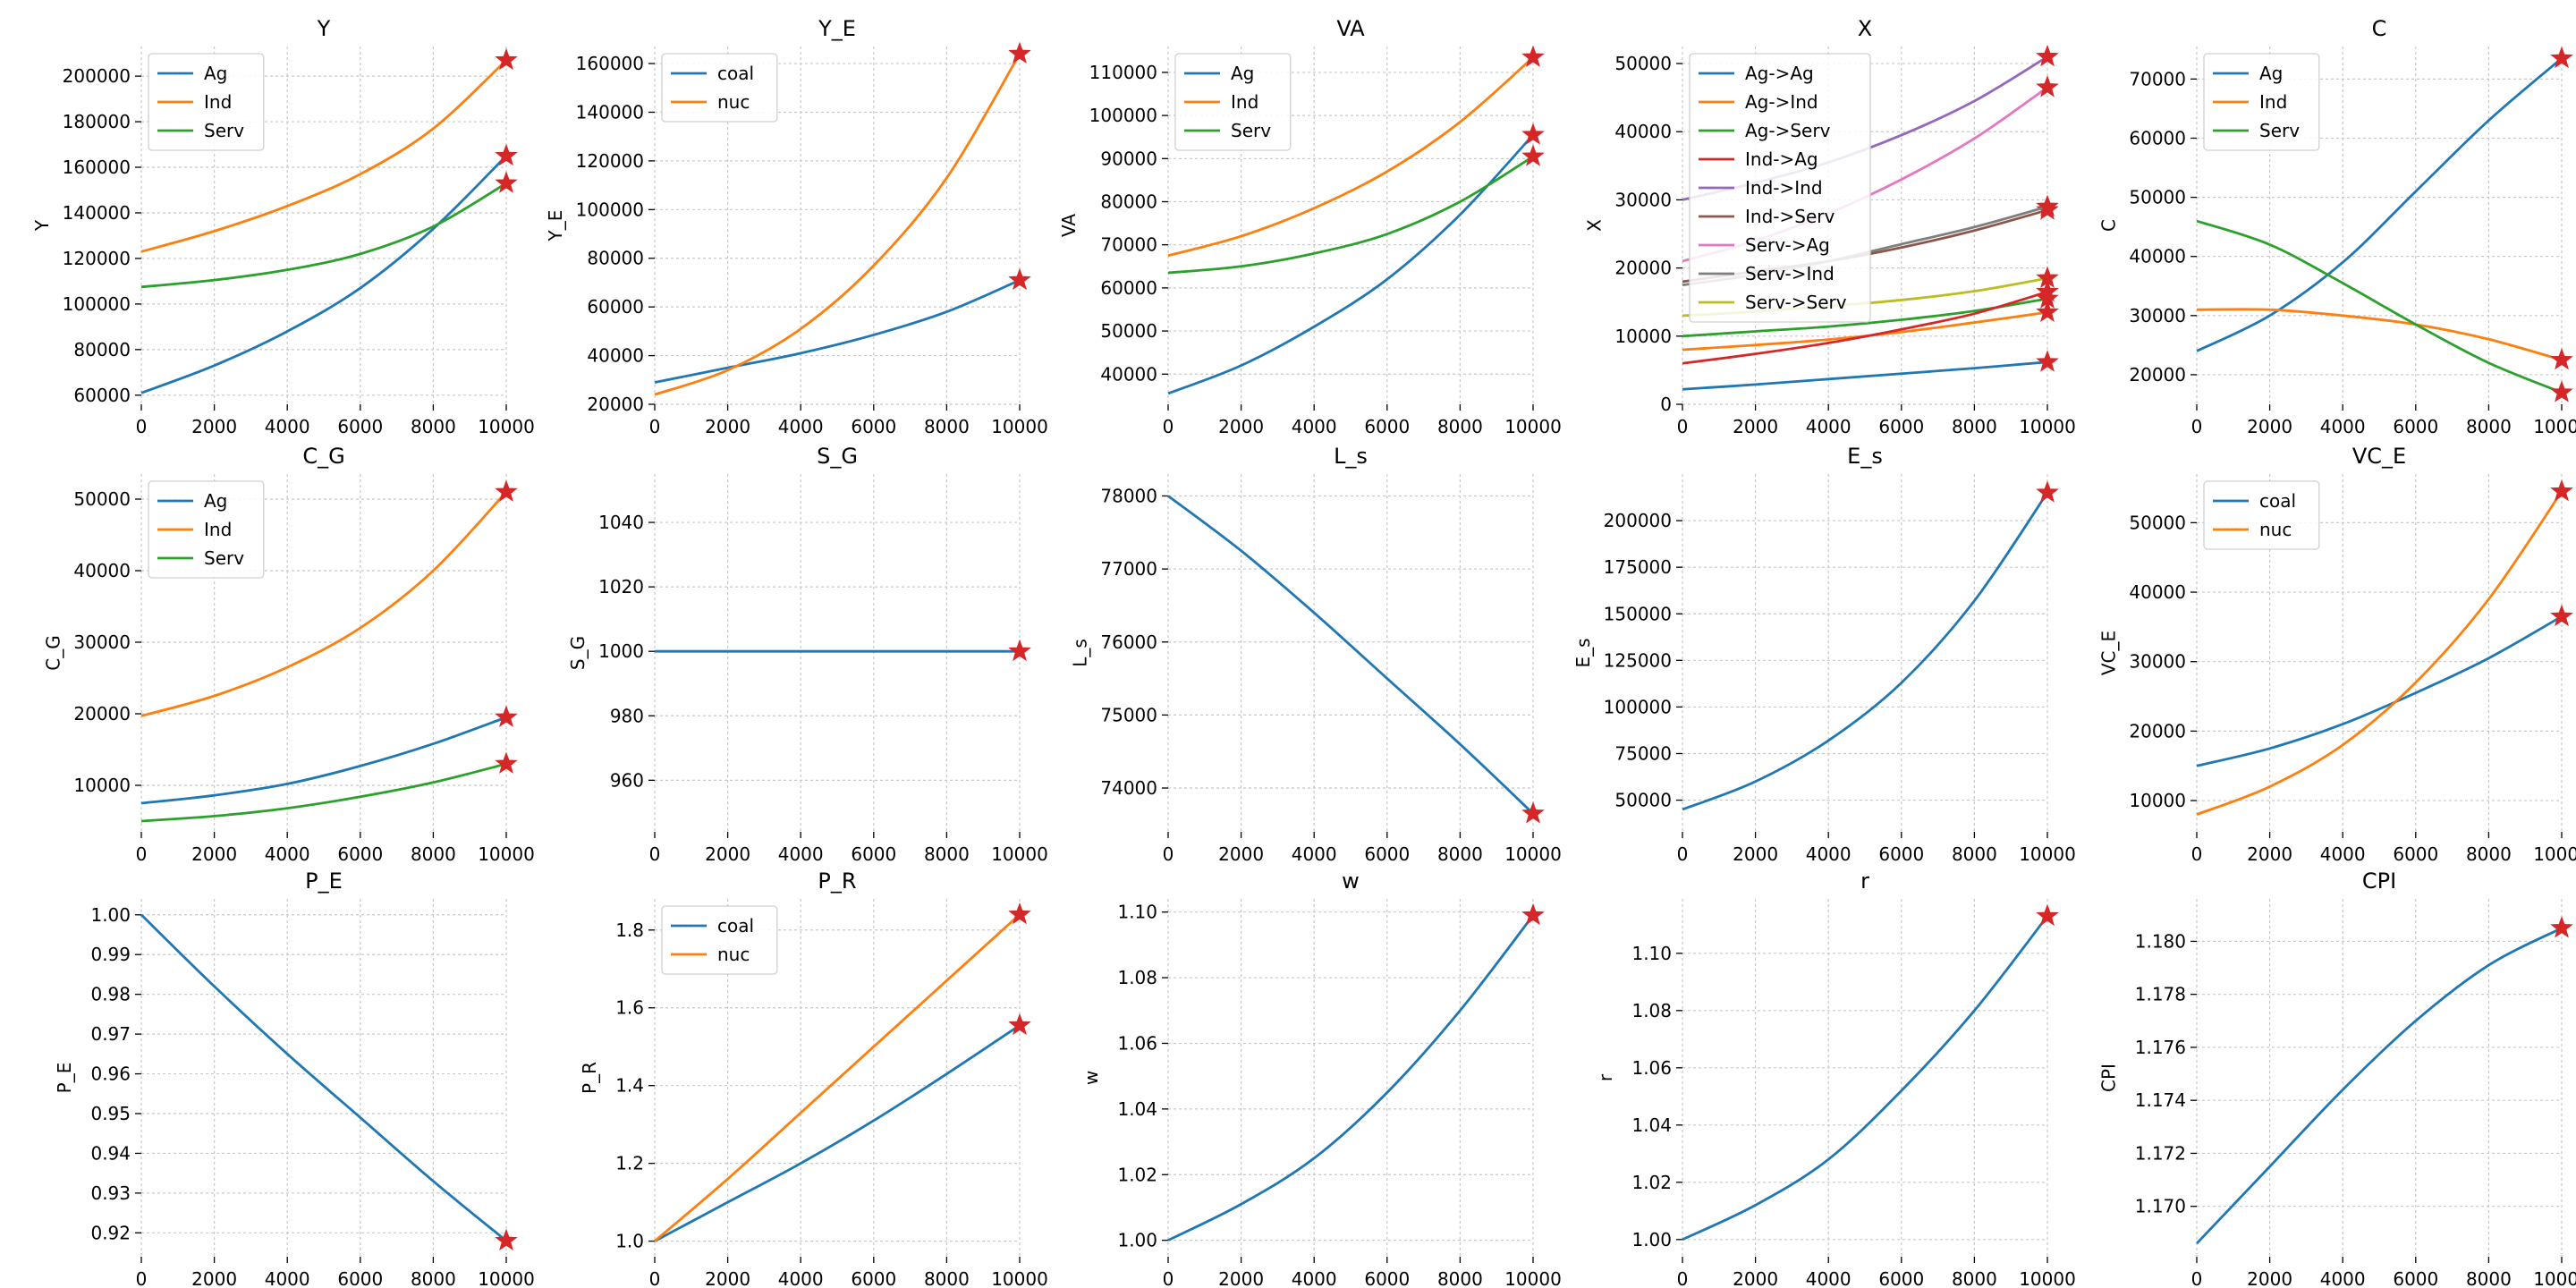 The width and height of the screenshot is (2576, 1288). I want to click on chart-title: w, so click(1351, 881).